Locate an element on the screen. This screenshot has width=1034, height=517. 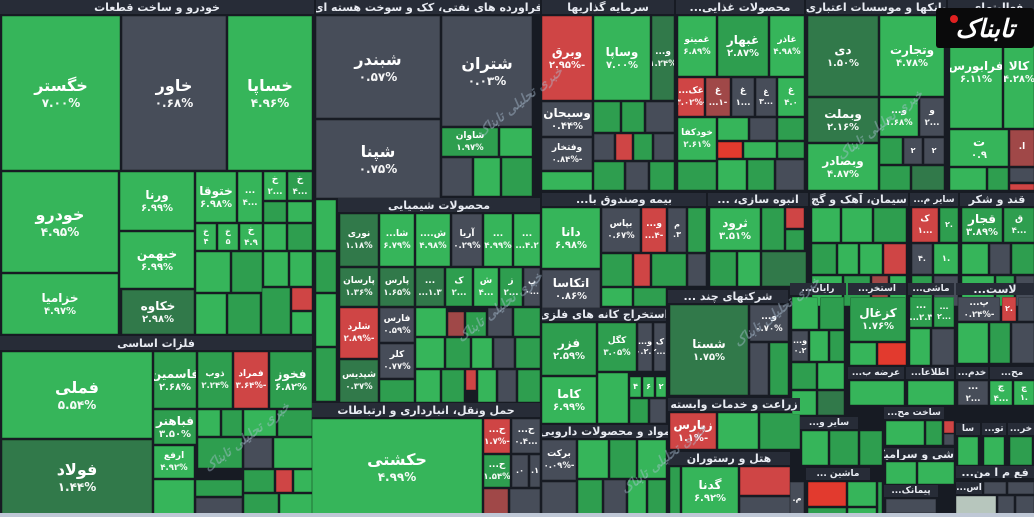
tile-auto-2: خساپا ۴.۹۶% is located at coordinates (270, 93).